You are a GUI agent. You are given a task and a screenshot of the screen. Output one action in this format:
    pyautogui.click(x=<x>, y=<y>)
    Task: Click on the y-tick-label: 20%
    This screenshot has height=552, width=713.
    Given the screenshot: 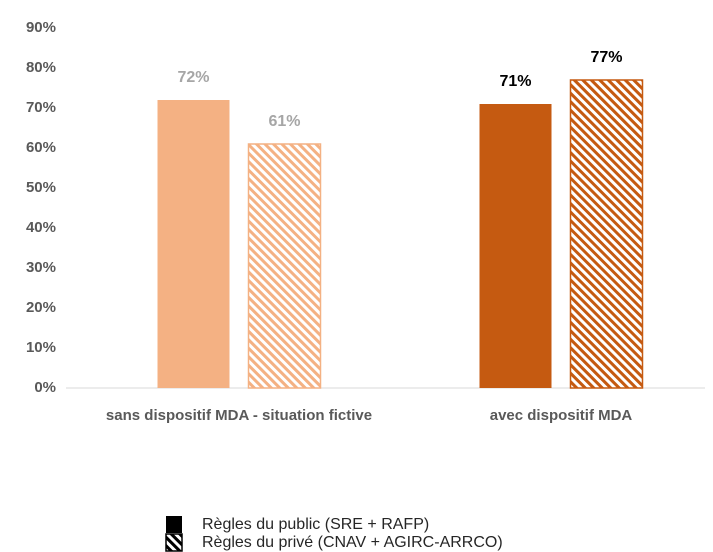 What is the action you would take?
    pyautogui.click(x=41, y=307)
    